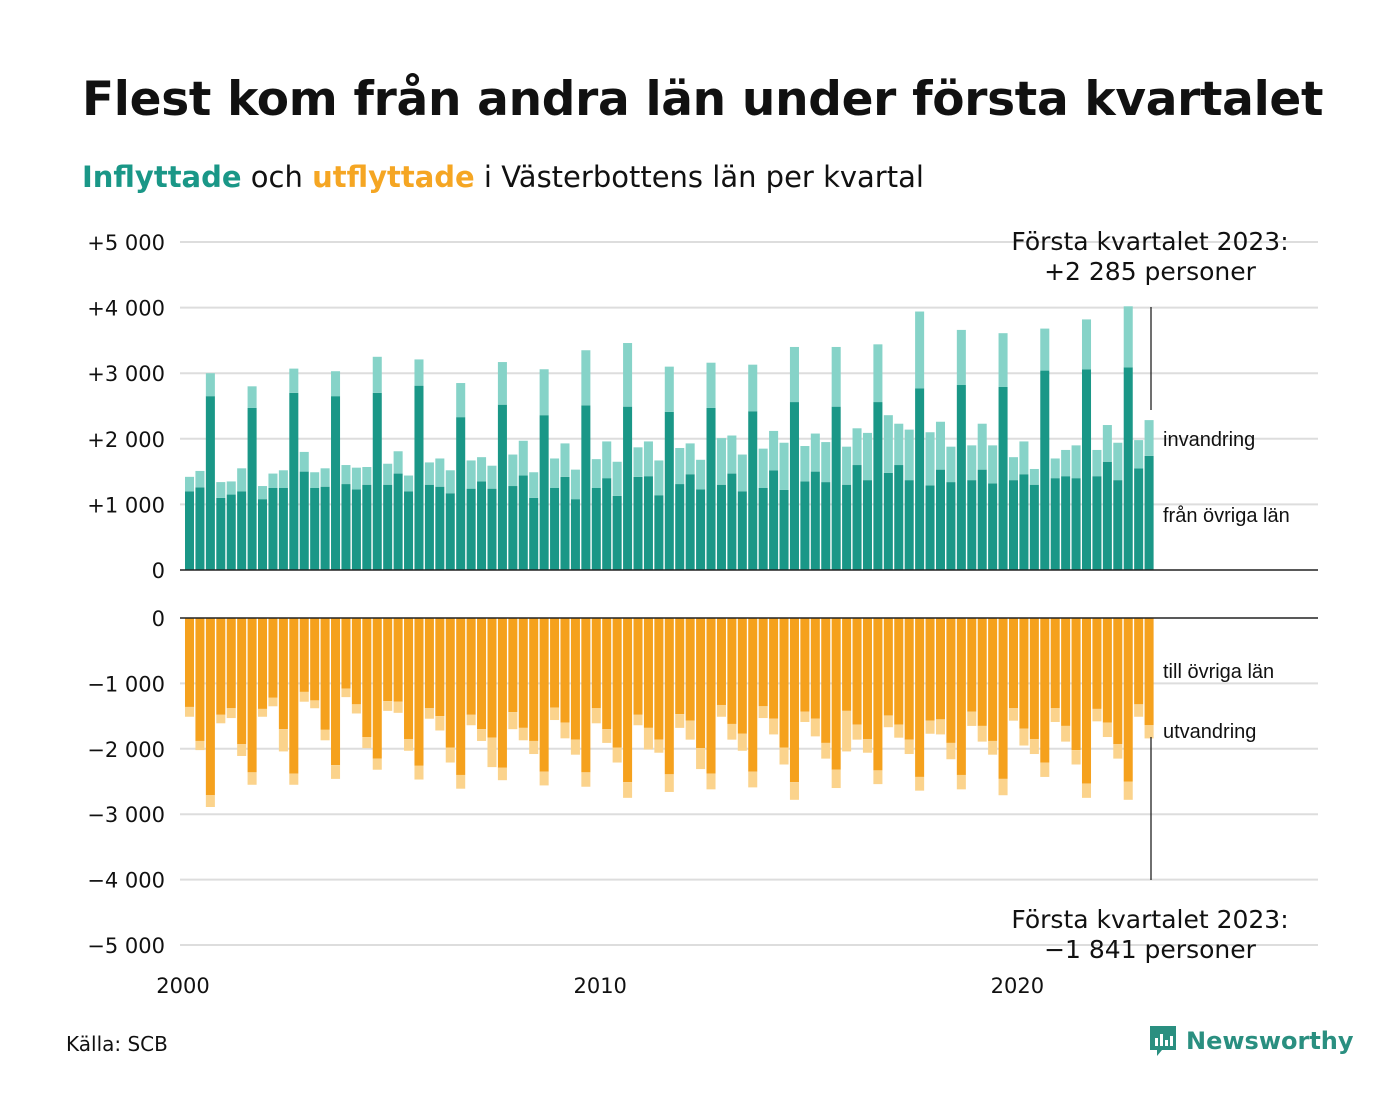  Describe the element at coordinates (162, 177) in the screenshot. I see `subtitle-inflyttade: Inflyttade` at that location.